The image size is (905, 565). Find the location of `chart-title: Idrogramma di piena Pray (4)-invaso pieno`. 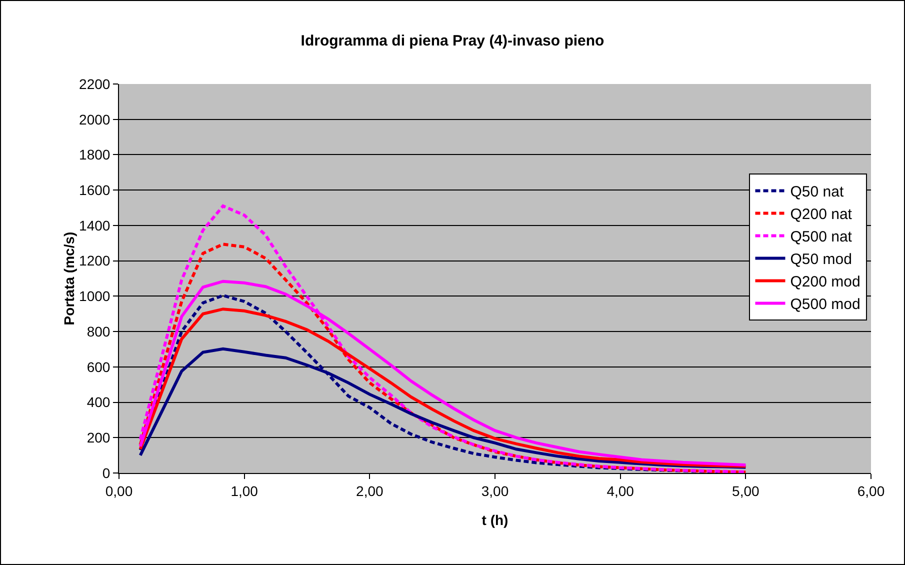

chart-title: Idrogramma di piena Pray (4)-invaso pieno is located at coordinates (452, 41).